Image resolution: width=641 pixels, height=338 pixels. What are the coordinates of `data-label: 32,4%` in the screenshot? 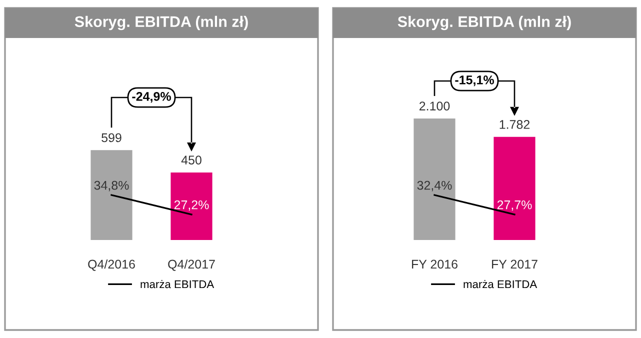 It's located at (434, 186).